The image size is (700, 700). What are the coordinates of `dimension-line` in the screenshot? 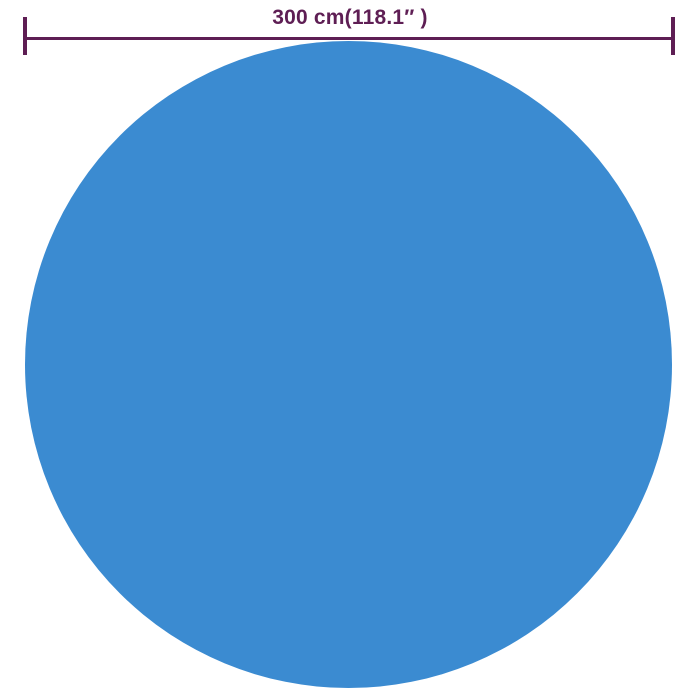 It's located at (349, 38).